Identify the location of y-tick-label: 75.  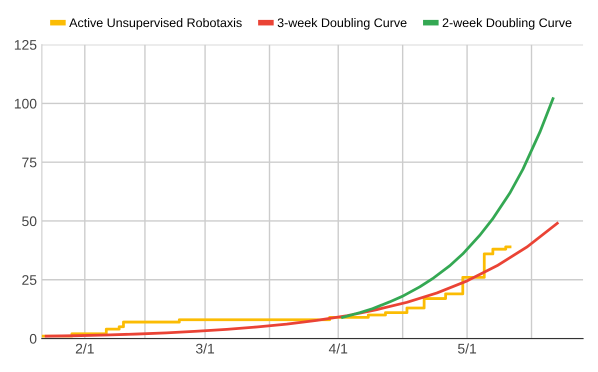
(29, 163).